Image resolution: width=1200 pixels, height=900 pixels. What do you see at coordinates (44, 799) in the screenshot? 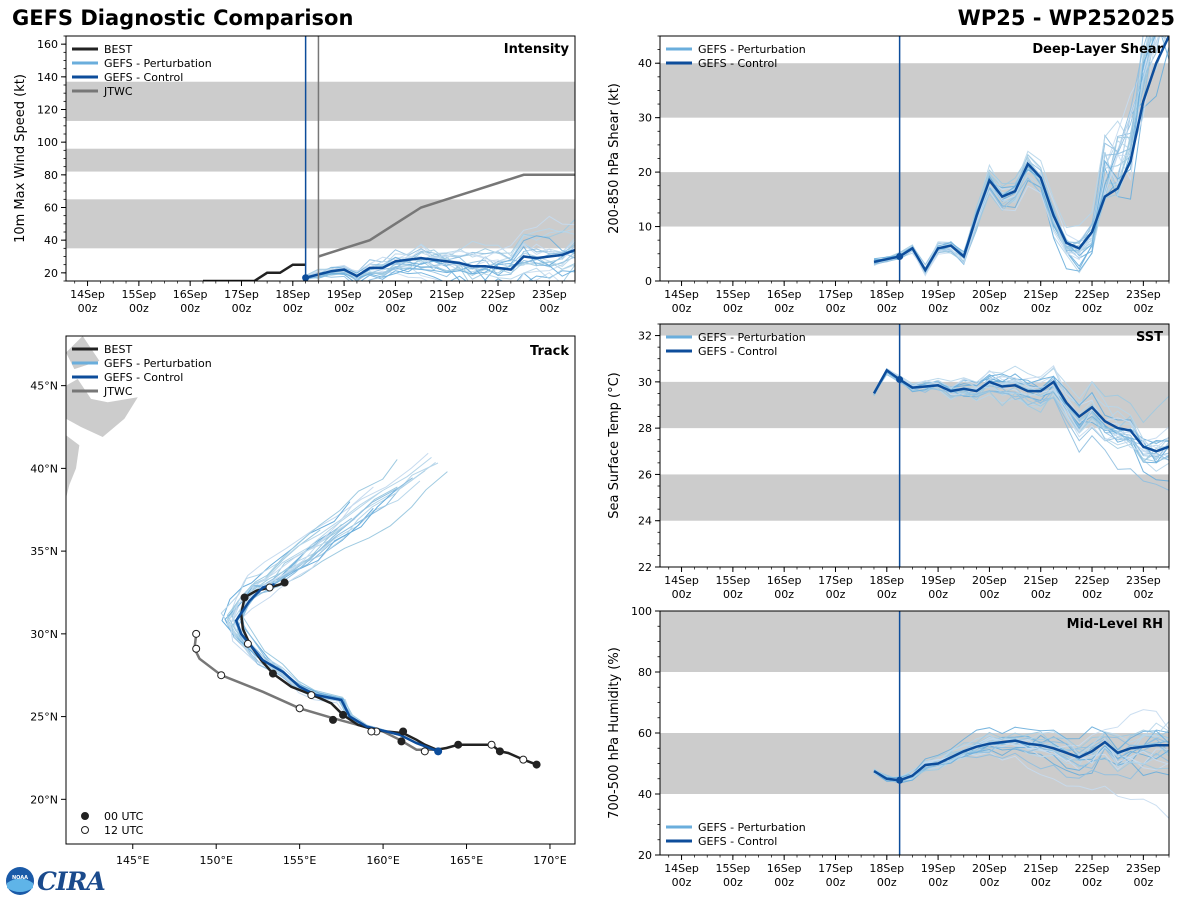
I see `y-tick-label: 20°N` at bounding box center [44, 799].